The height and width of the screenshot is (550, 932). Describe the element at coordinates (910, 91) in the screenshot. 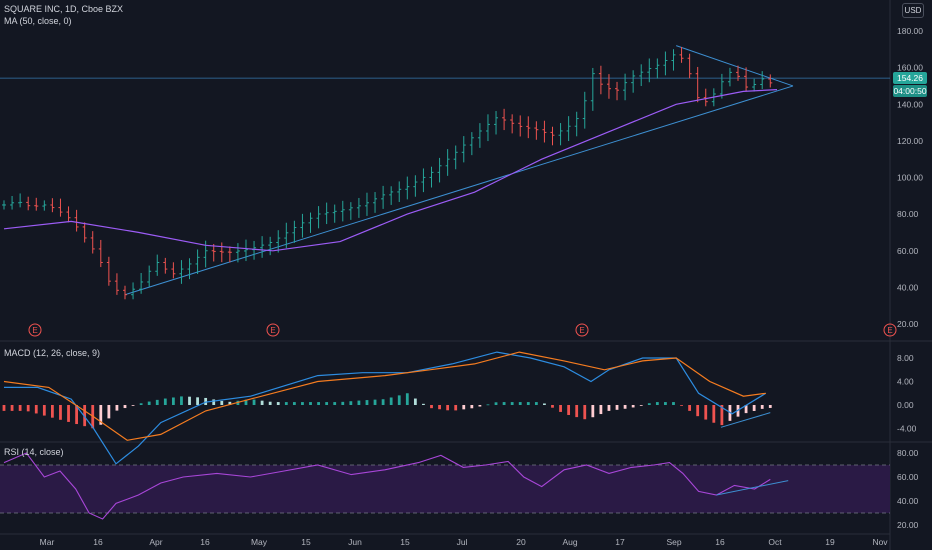

I see `countdown-tag: 04:00:50` at that location.